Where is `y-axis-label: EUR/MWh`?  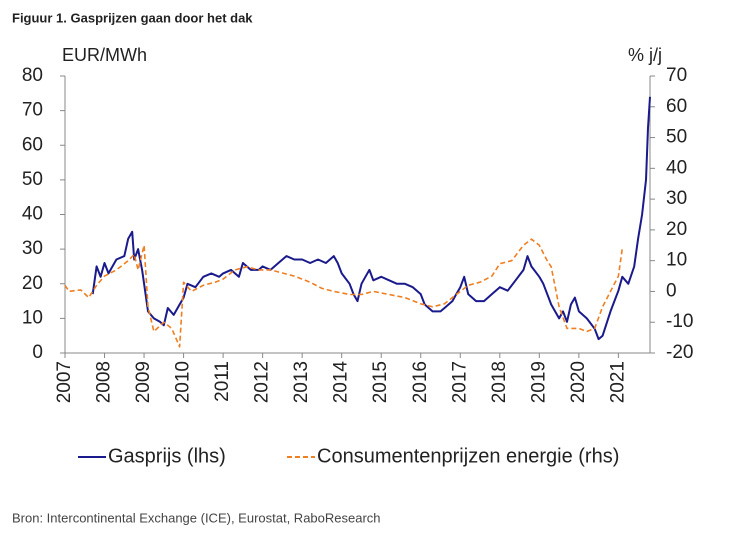 y-axis-label: EUR/MWh is located at coordinates (104, 55).